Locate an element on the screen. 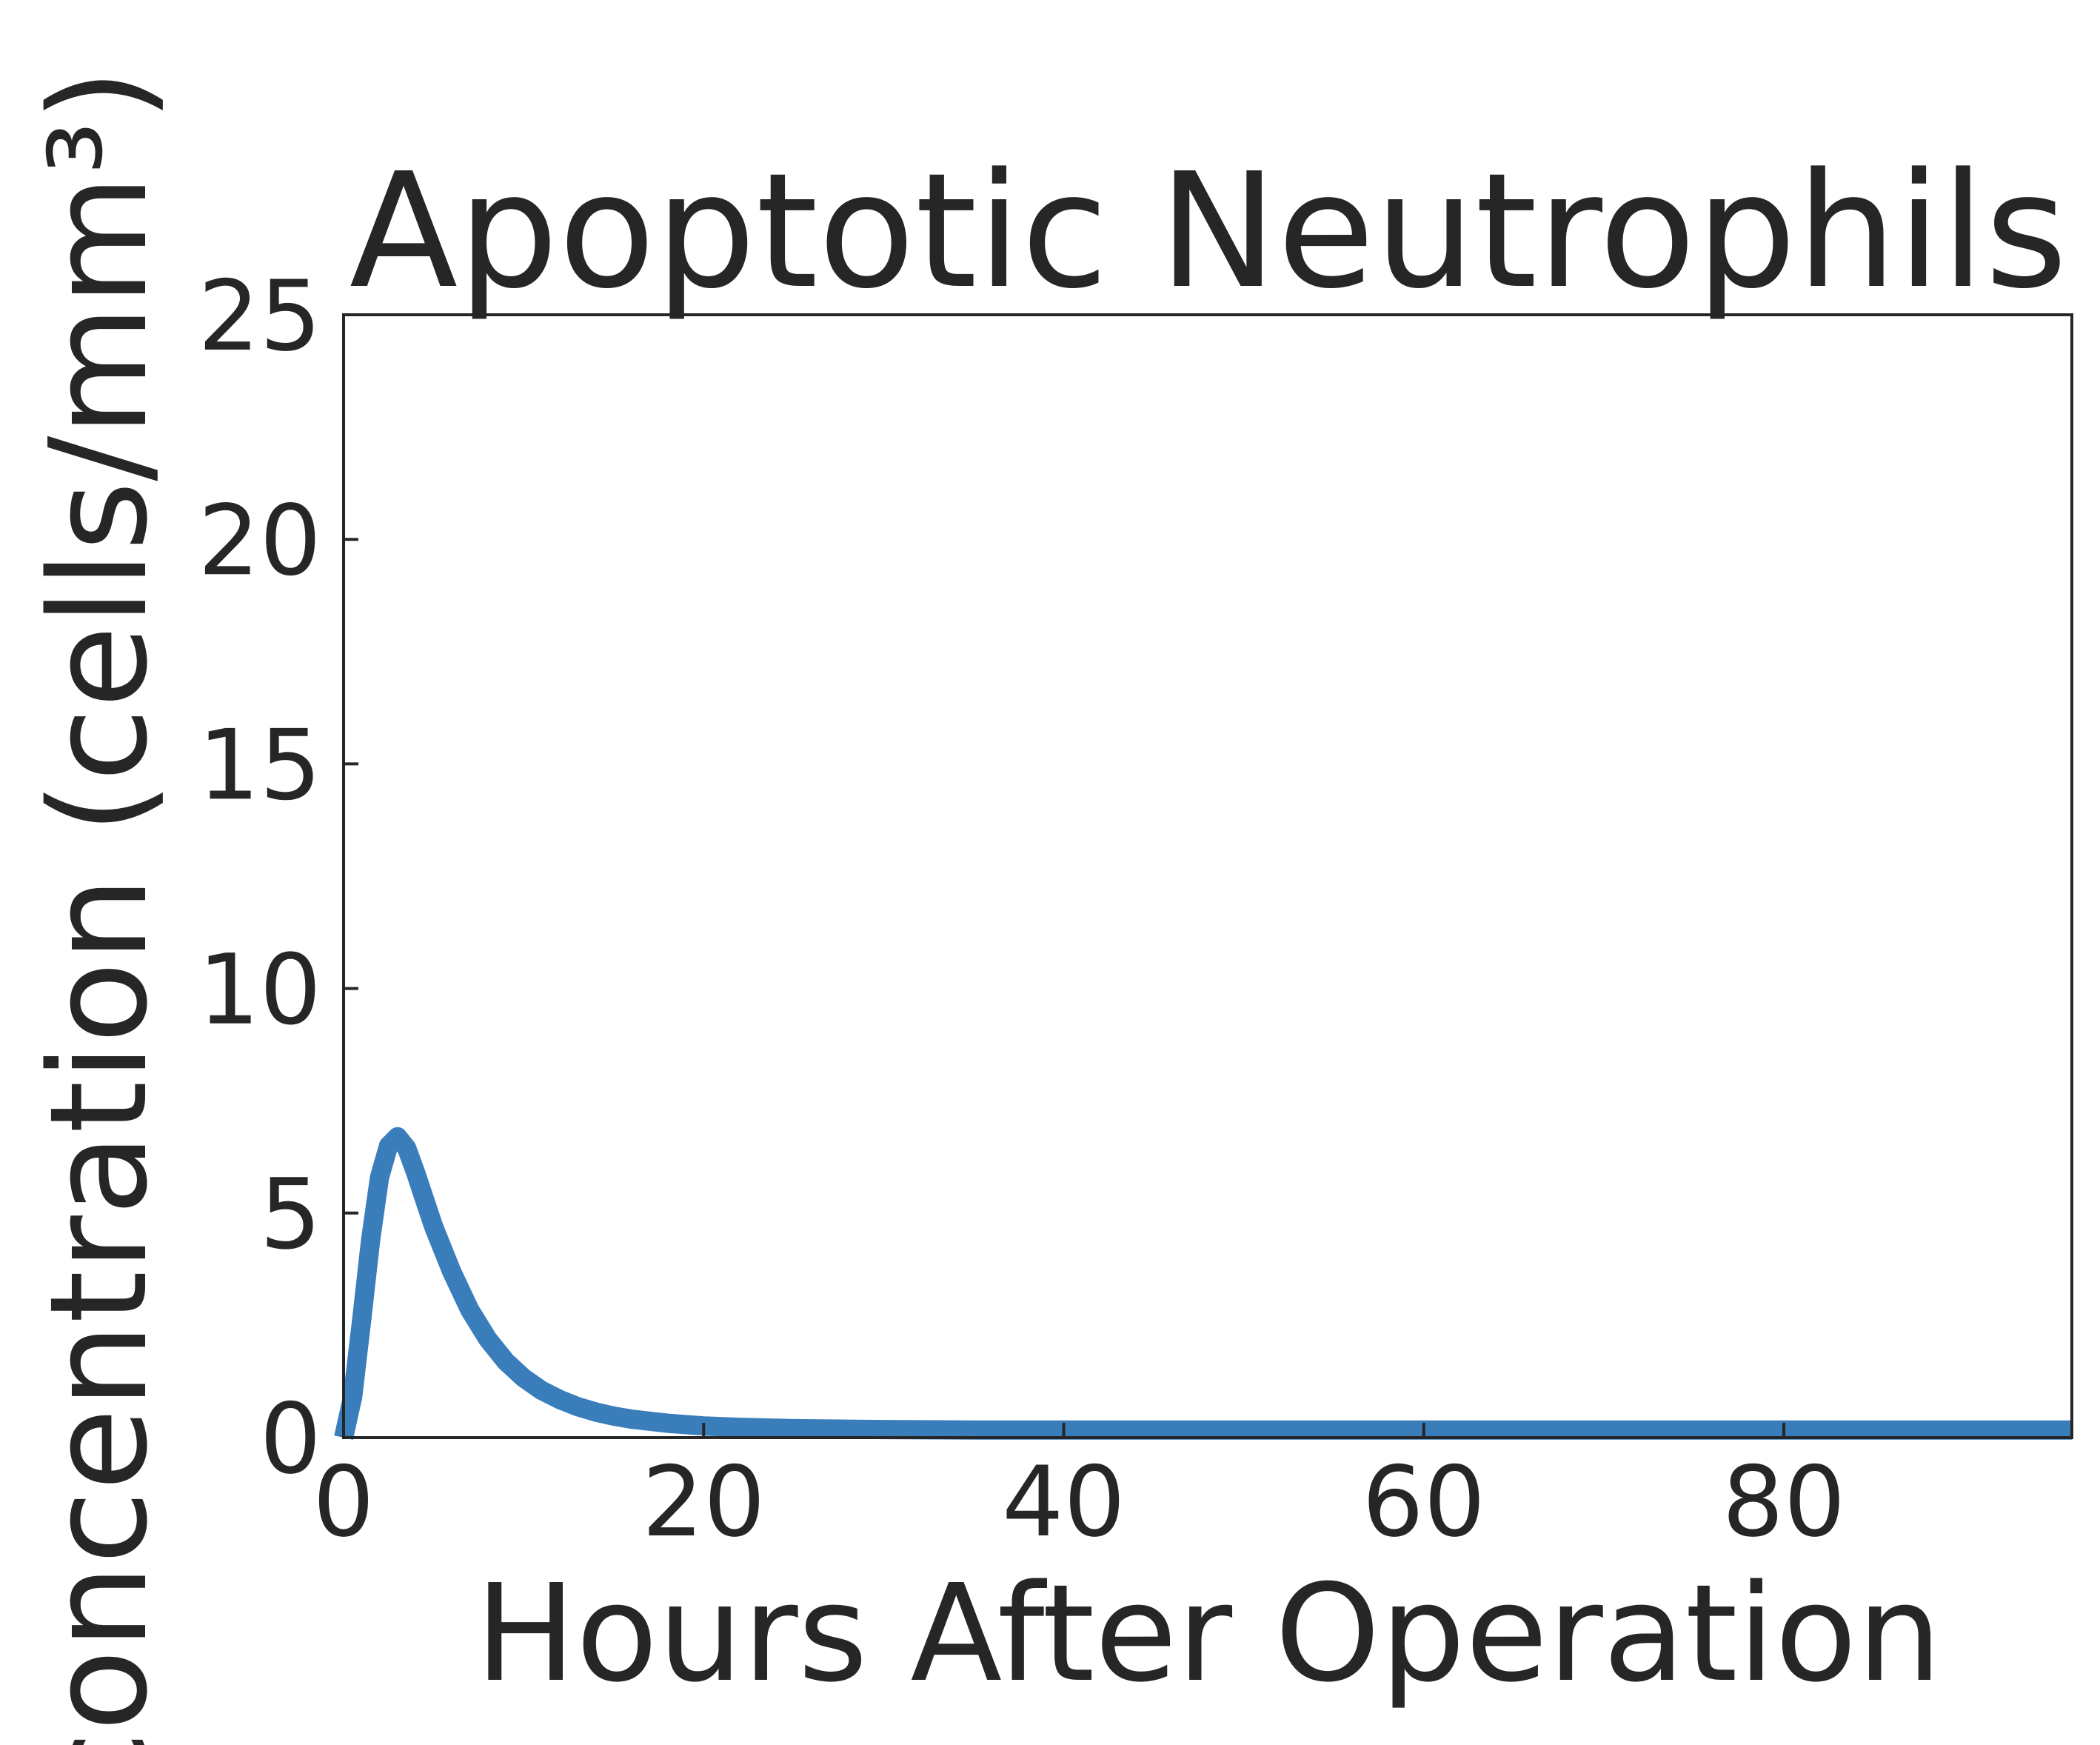 This screenshot has width=2100, height=1745. y-tick-label-2: 10 is located at coordinates (259, 990).